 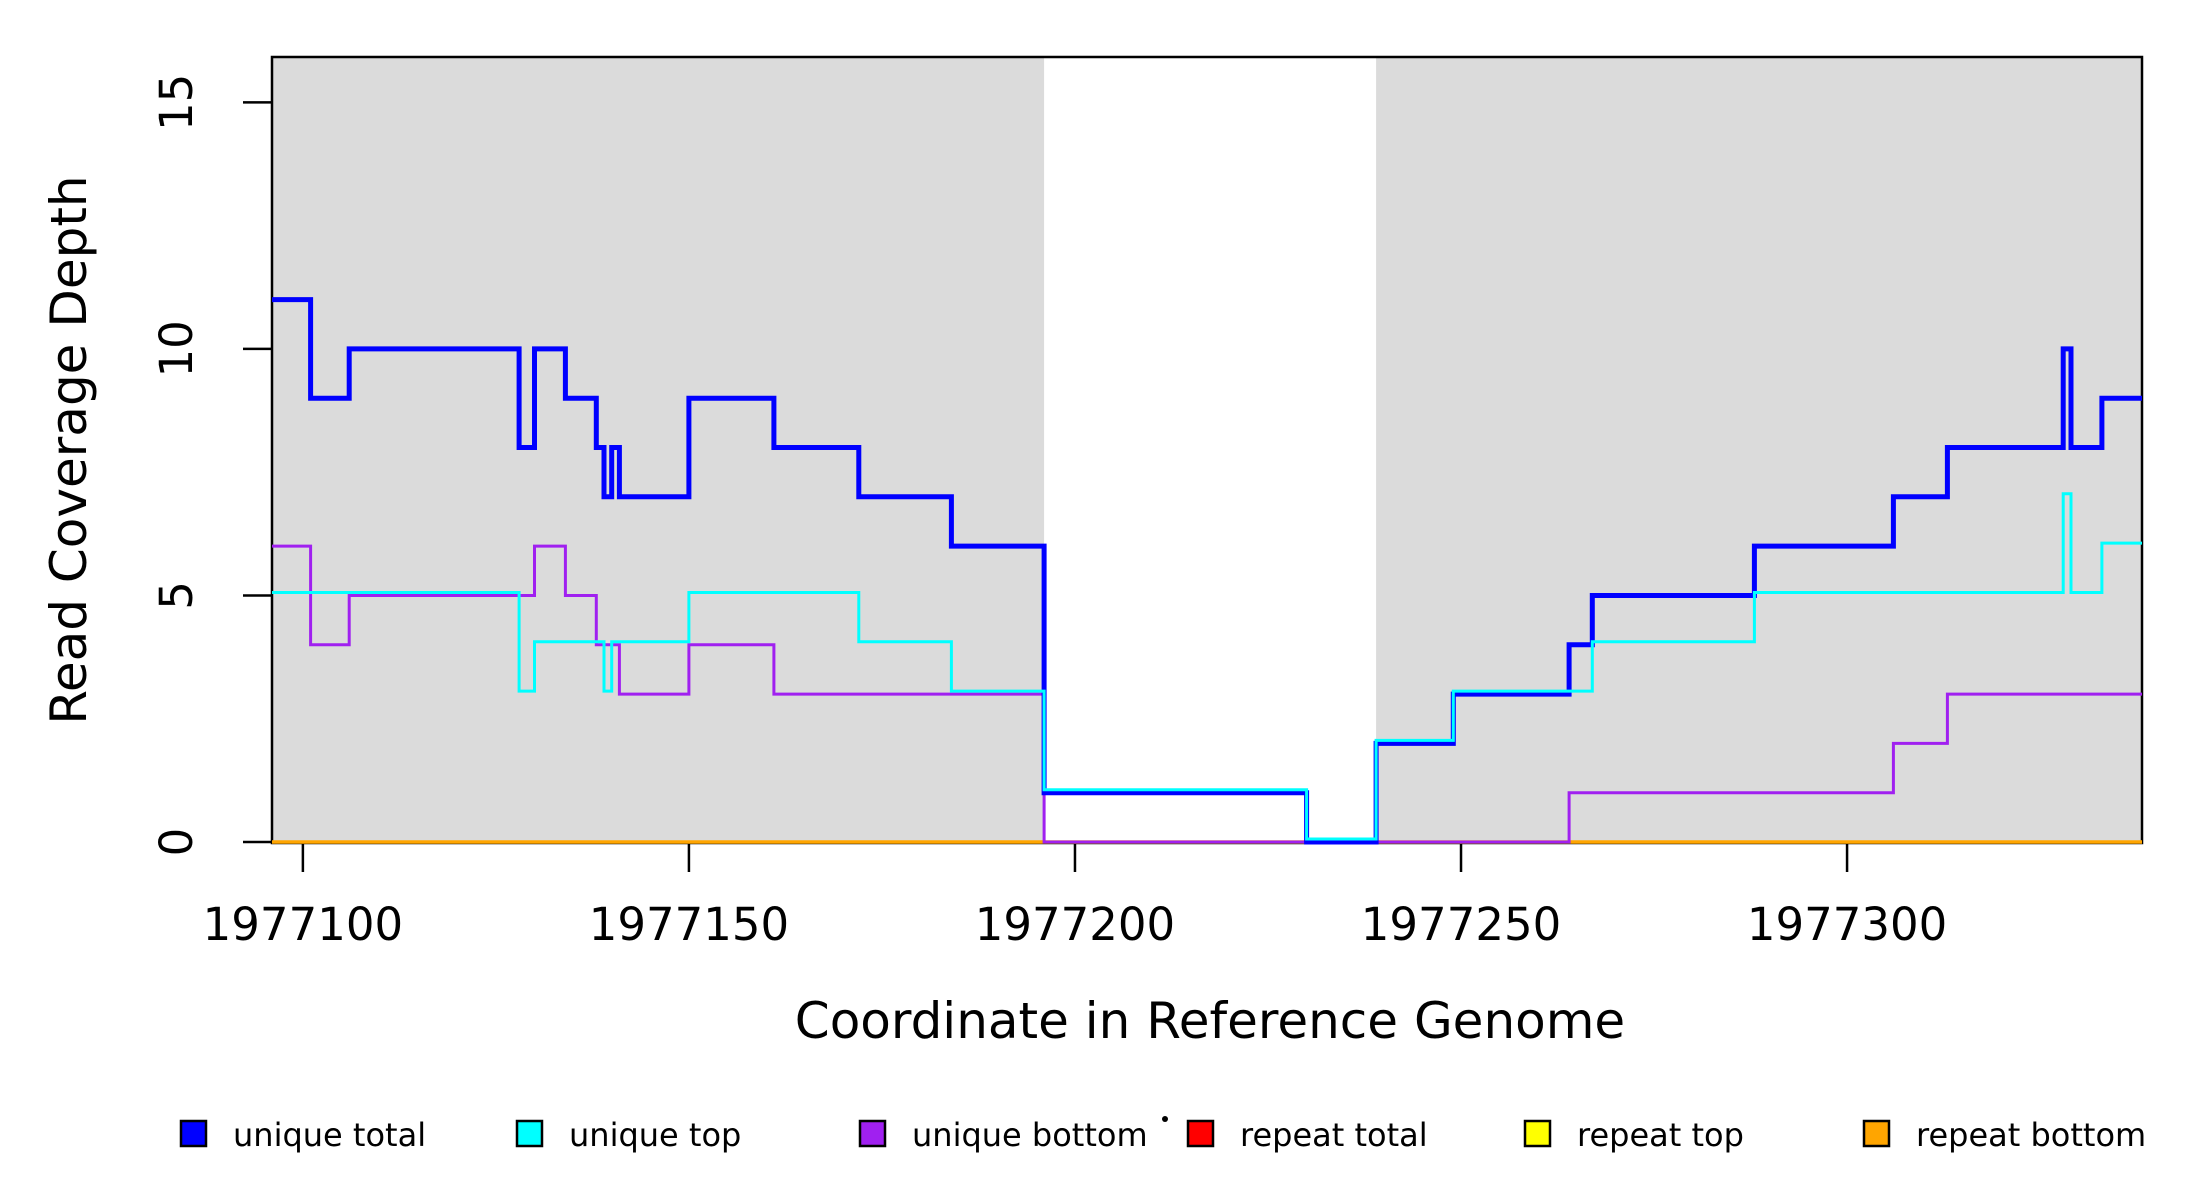 What do you see at coordinates (1165, 1119) in the screenshot?
I see `legend-artifact-dot` at bounding box center [1165, 1119].